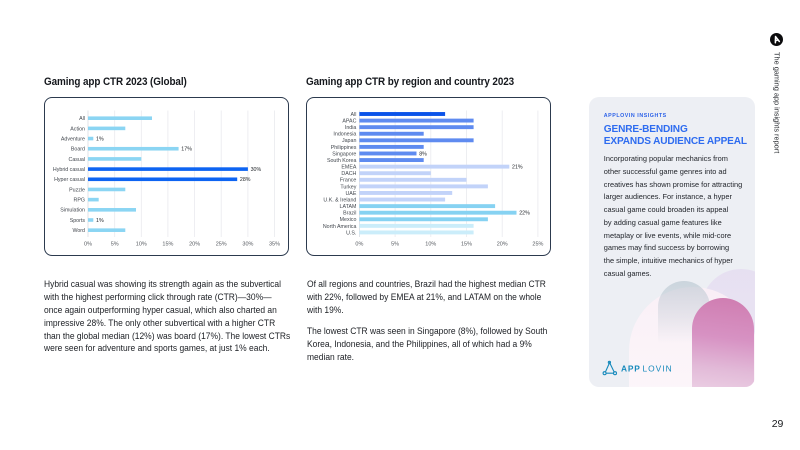  I want to click on svg-text: 8%, so click(423, 154).